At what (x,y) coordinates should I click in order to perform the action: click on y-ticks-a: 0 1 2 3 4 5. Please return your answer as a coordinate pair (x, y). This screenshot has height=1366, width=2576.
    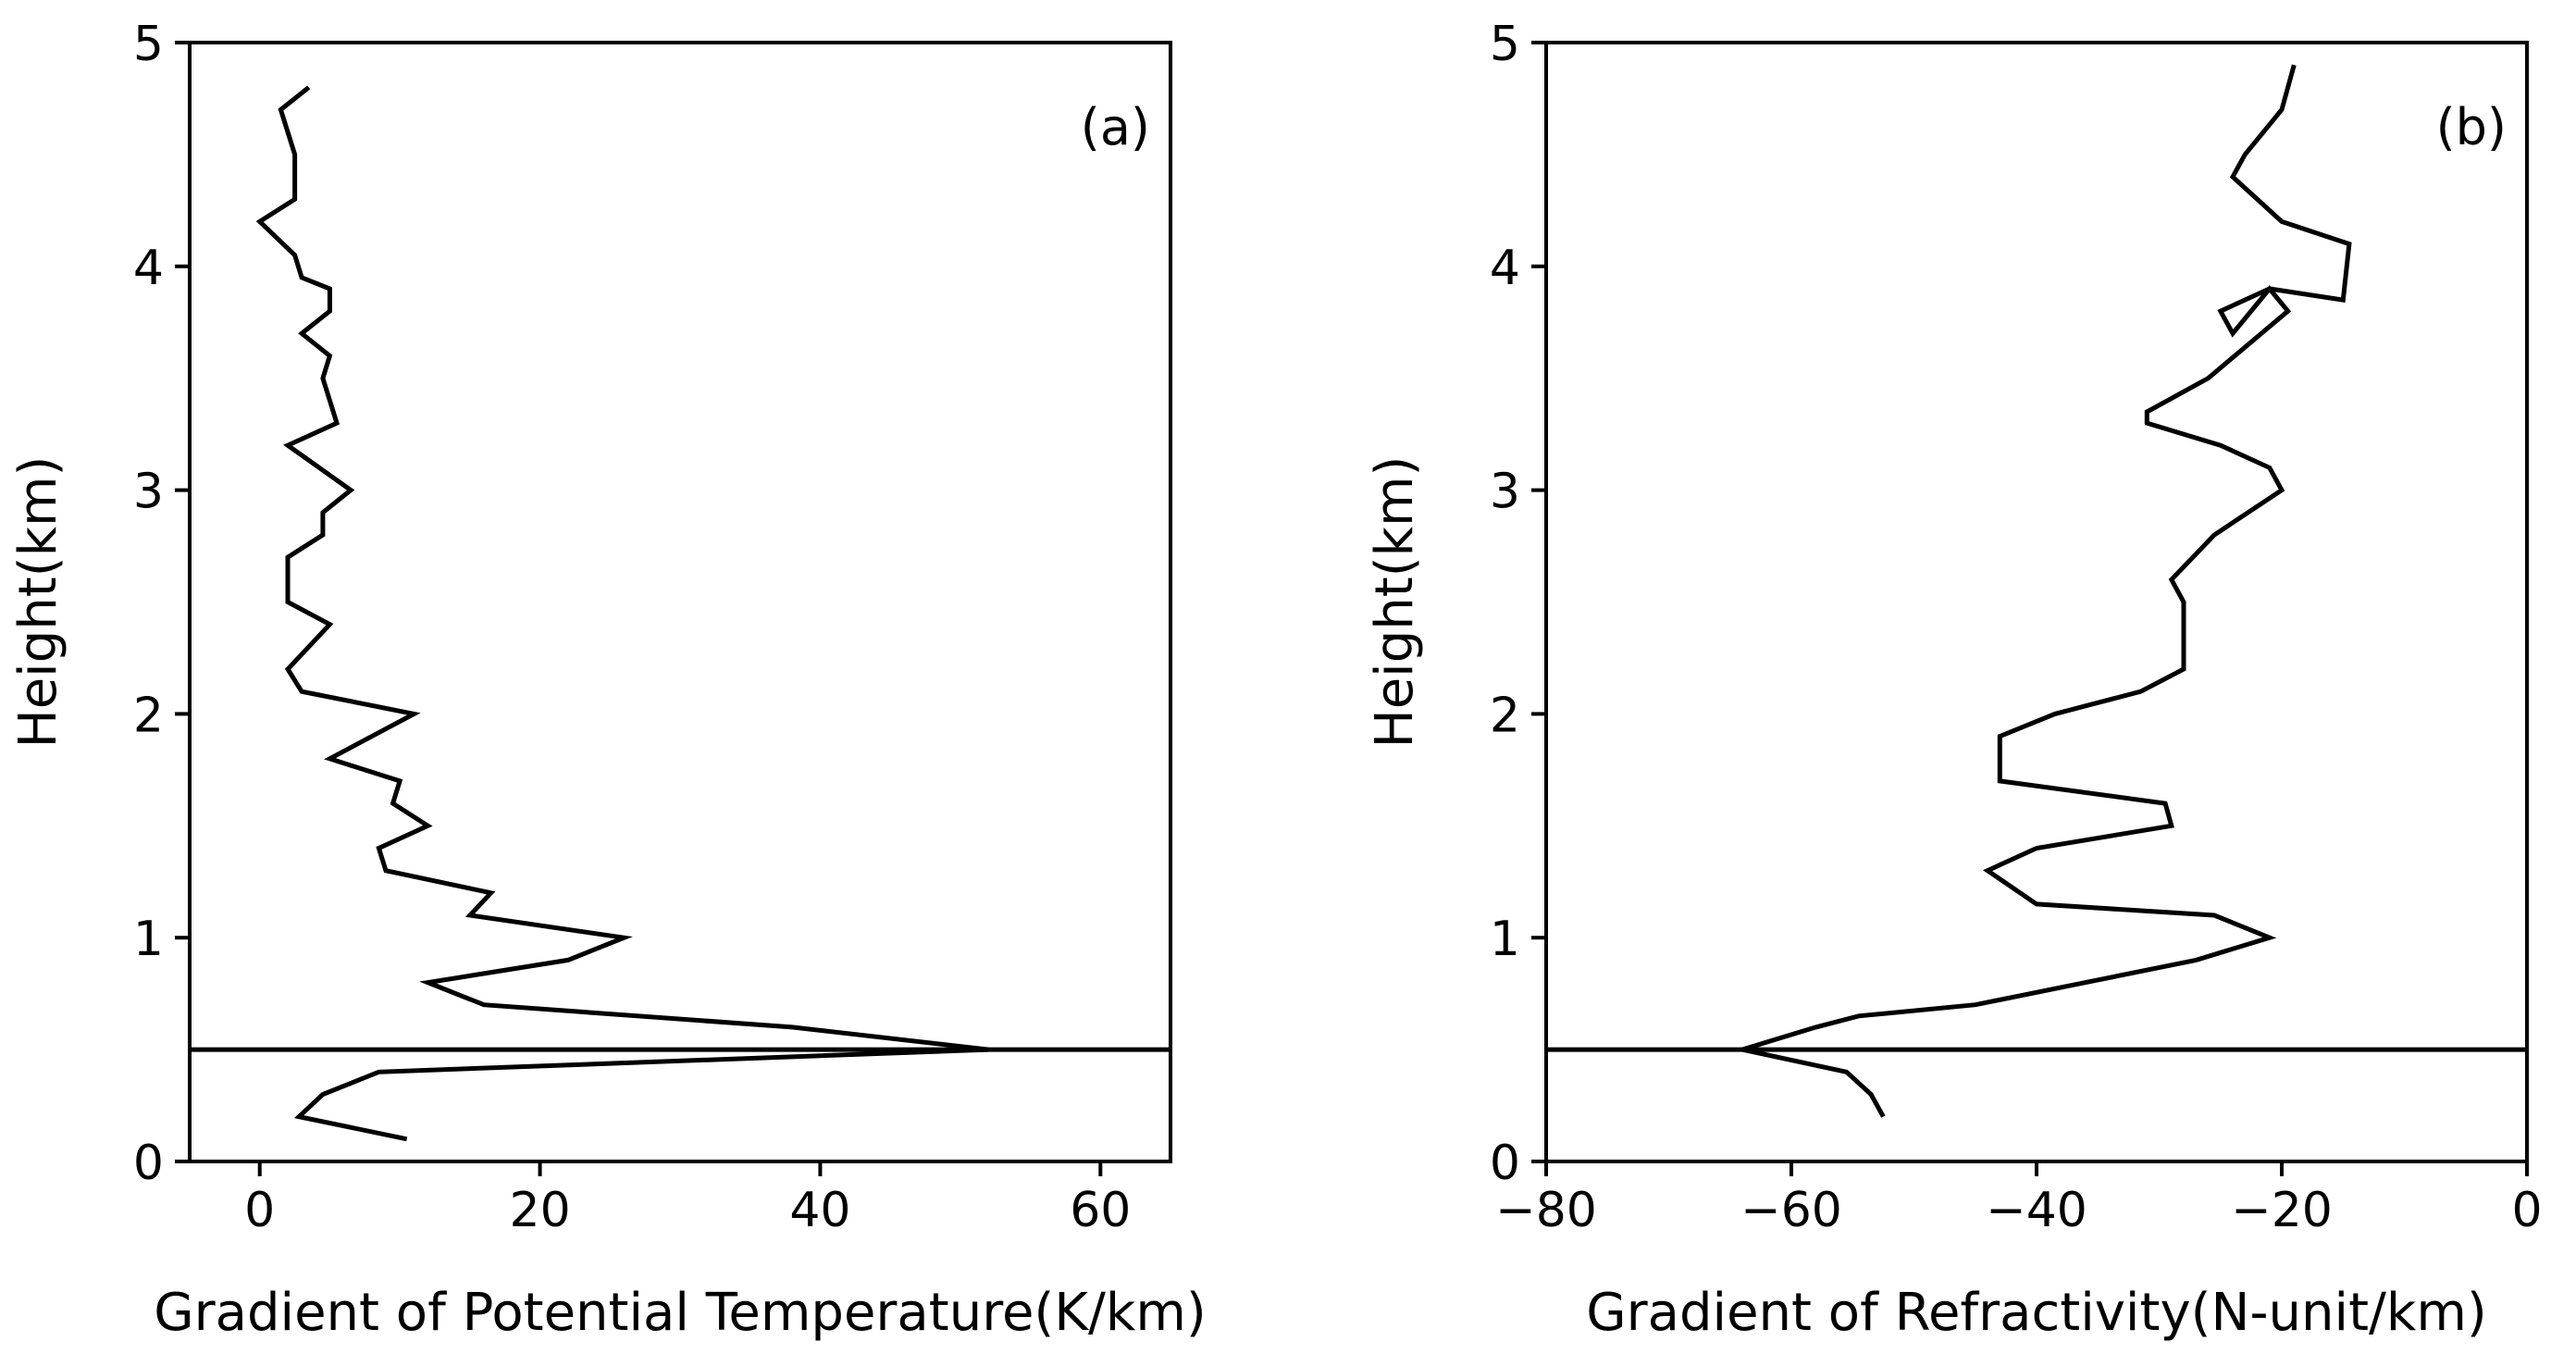
    Looking at the image, I should click on (162, 604).